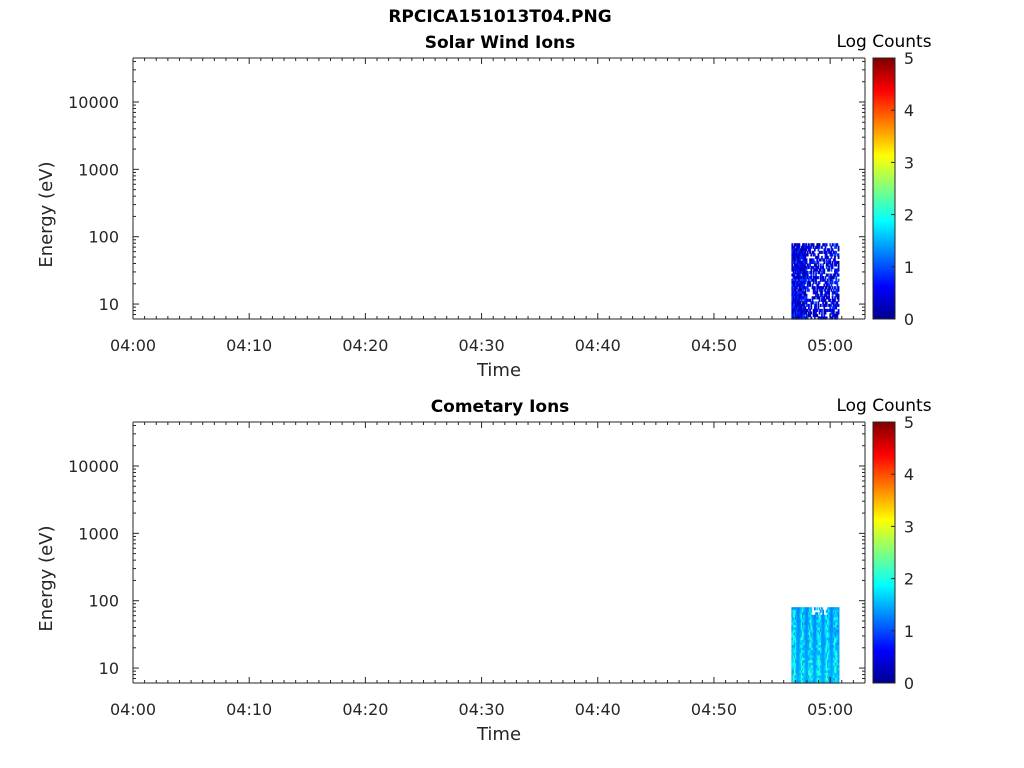 This screenshot has height=768, width=1024. Describe the element at coordinates (93, 102) in the screenshot. I see `y-tick-label: 10000` at that location.